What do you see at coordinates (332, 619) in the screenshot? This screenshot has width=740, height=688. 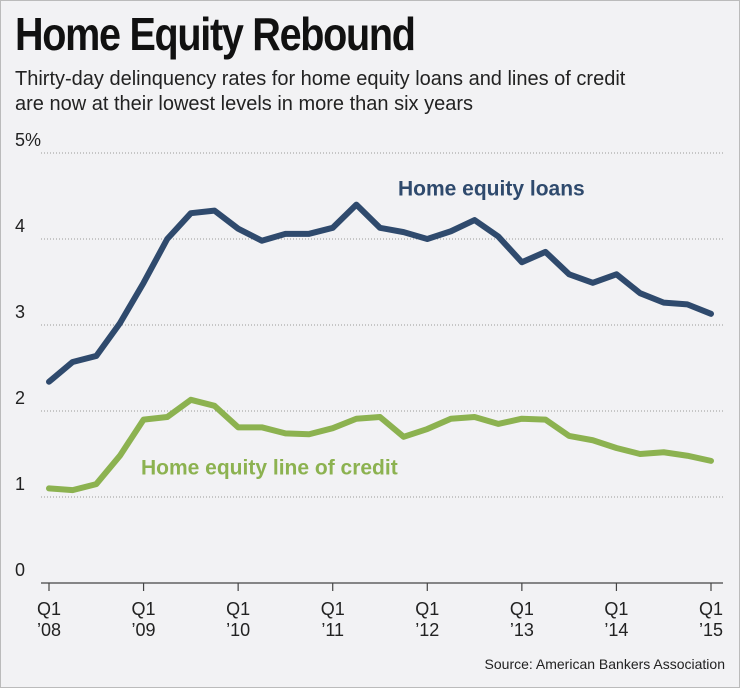 I see `x-tick-label: Q1 ’11` at bounding box center [332, 619].